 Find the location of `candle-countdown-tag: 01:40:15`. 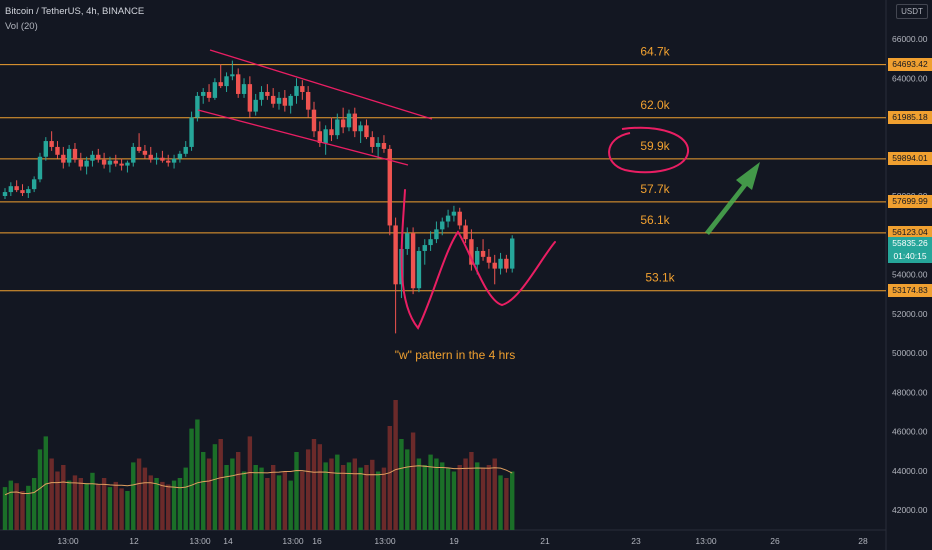

candle-countdown-tag: 01:40:15 is located at coordinates (910, 256).